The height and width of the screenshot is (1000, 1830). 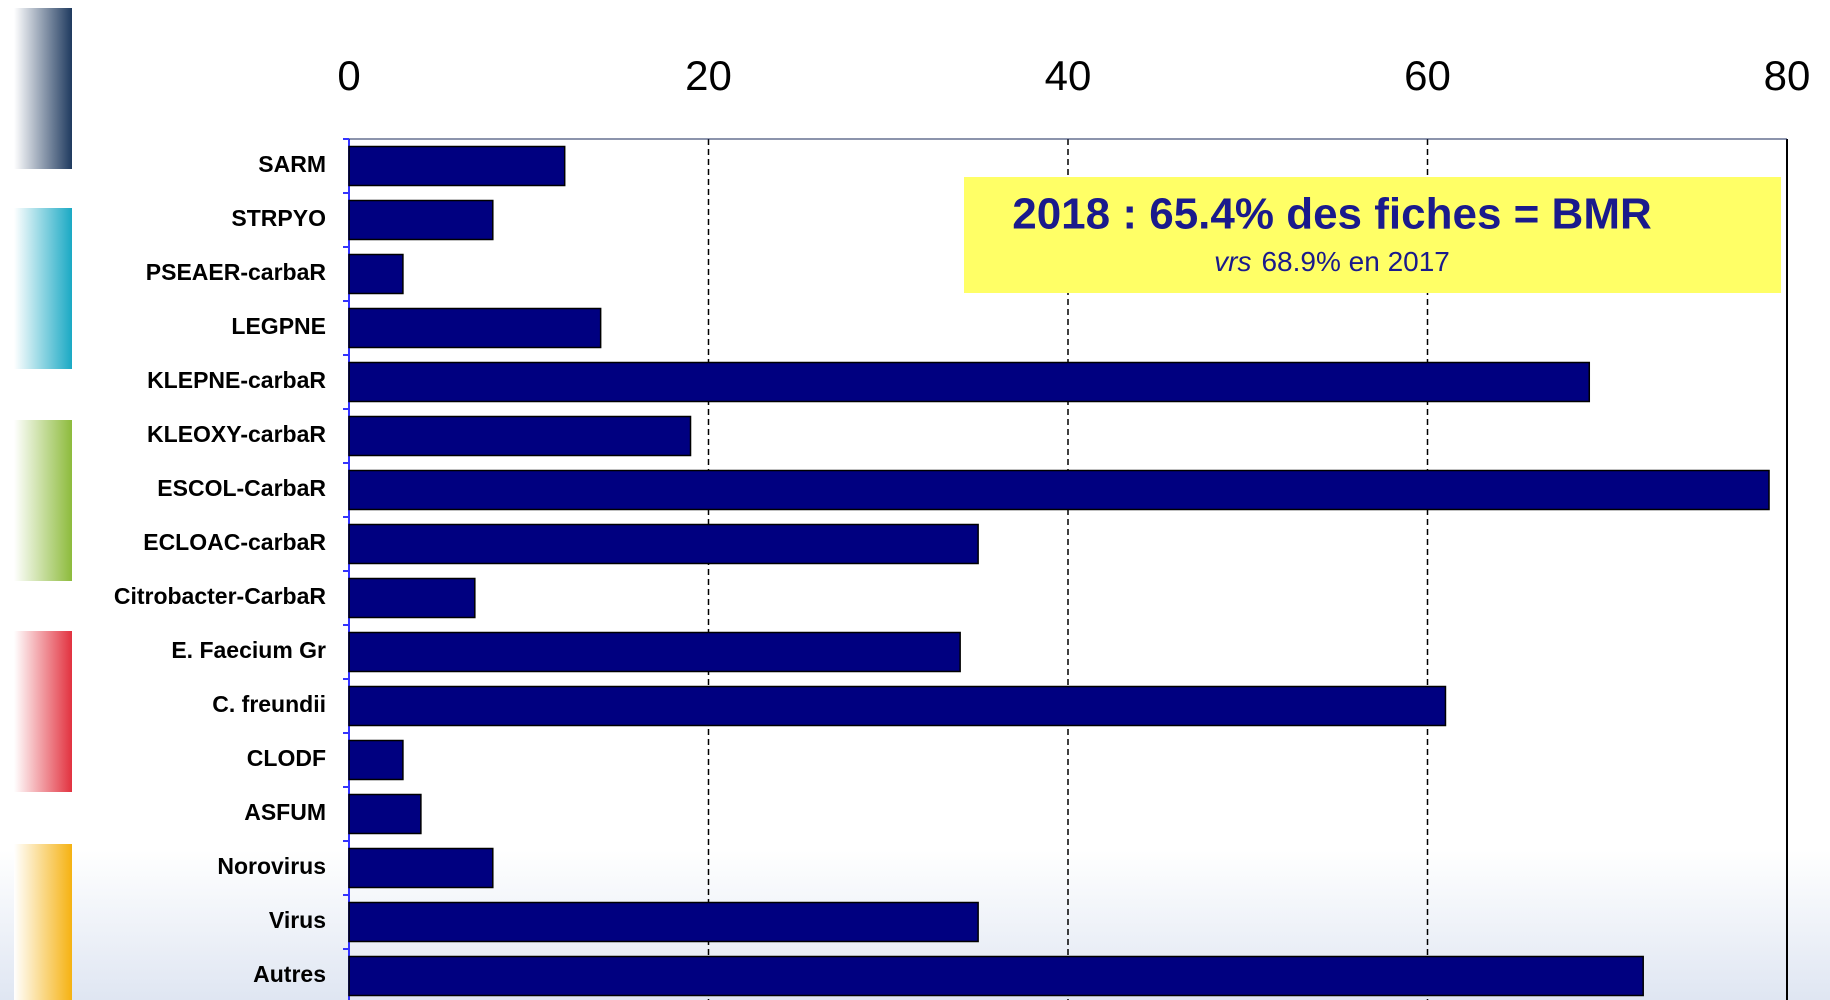 What do you see at coordinates (1232, 261) in the screenshot?
I see `annotation-prefix: vrs` at bounding box center [1232, 261].